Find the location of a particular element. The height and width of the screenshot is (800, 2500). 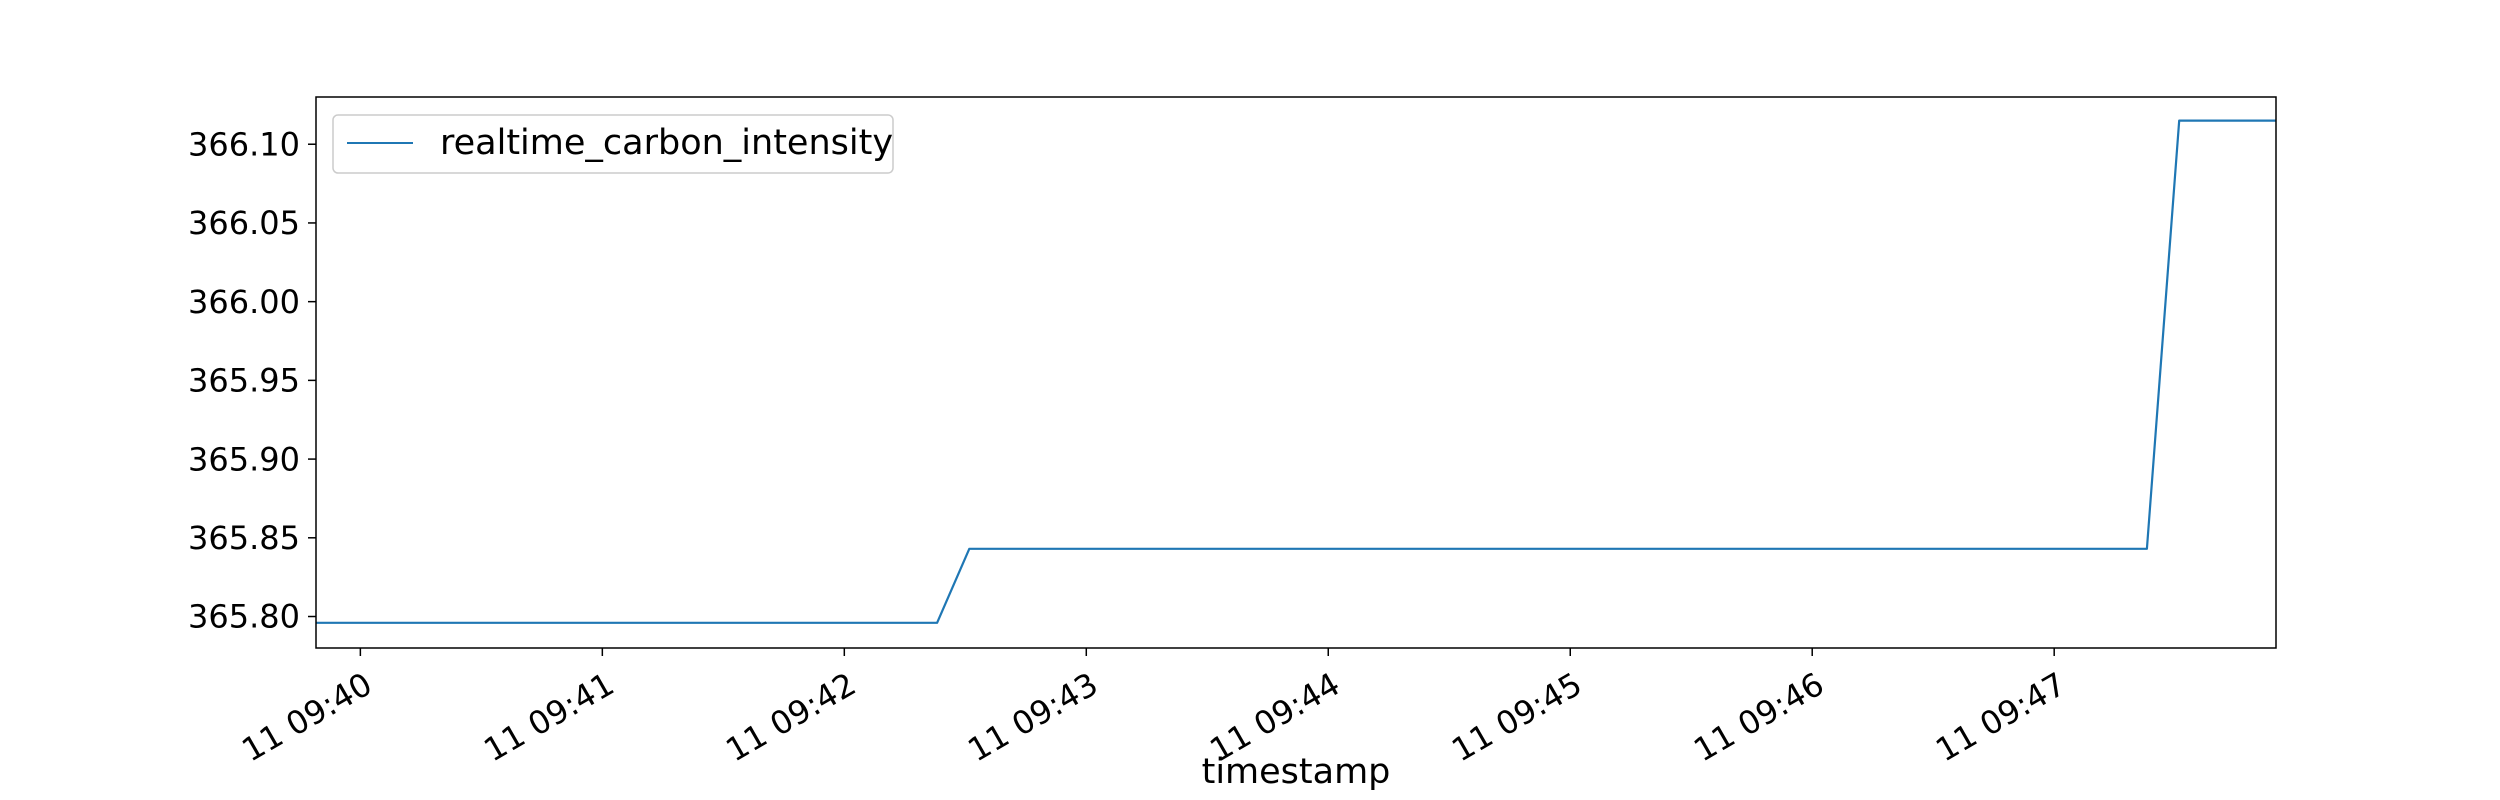

x-tick-label: 11 09:40 is located at coordinates (306, 717).